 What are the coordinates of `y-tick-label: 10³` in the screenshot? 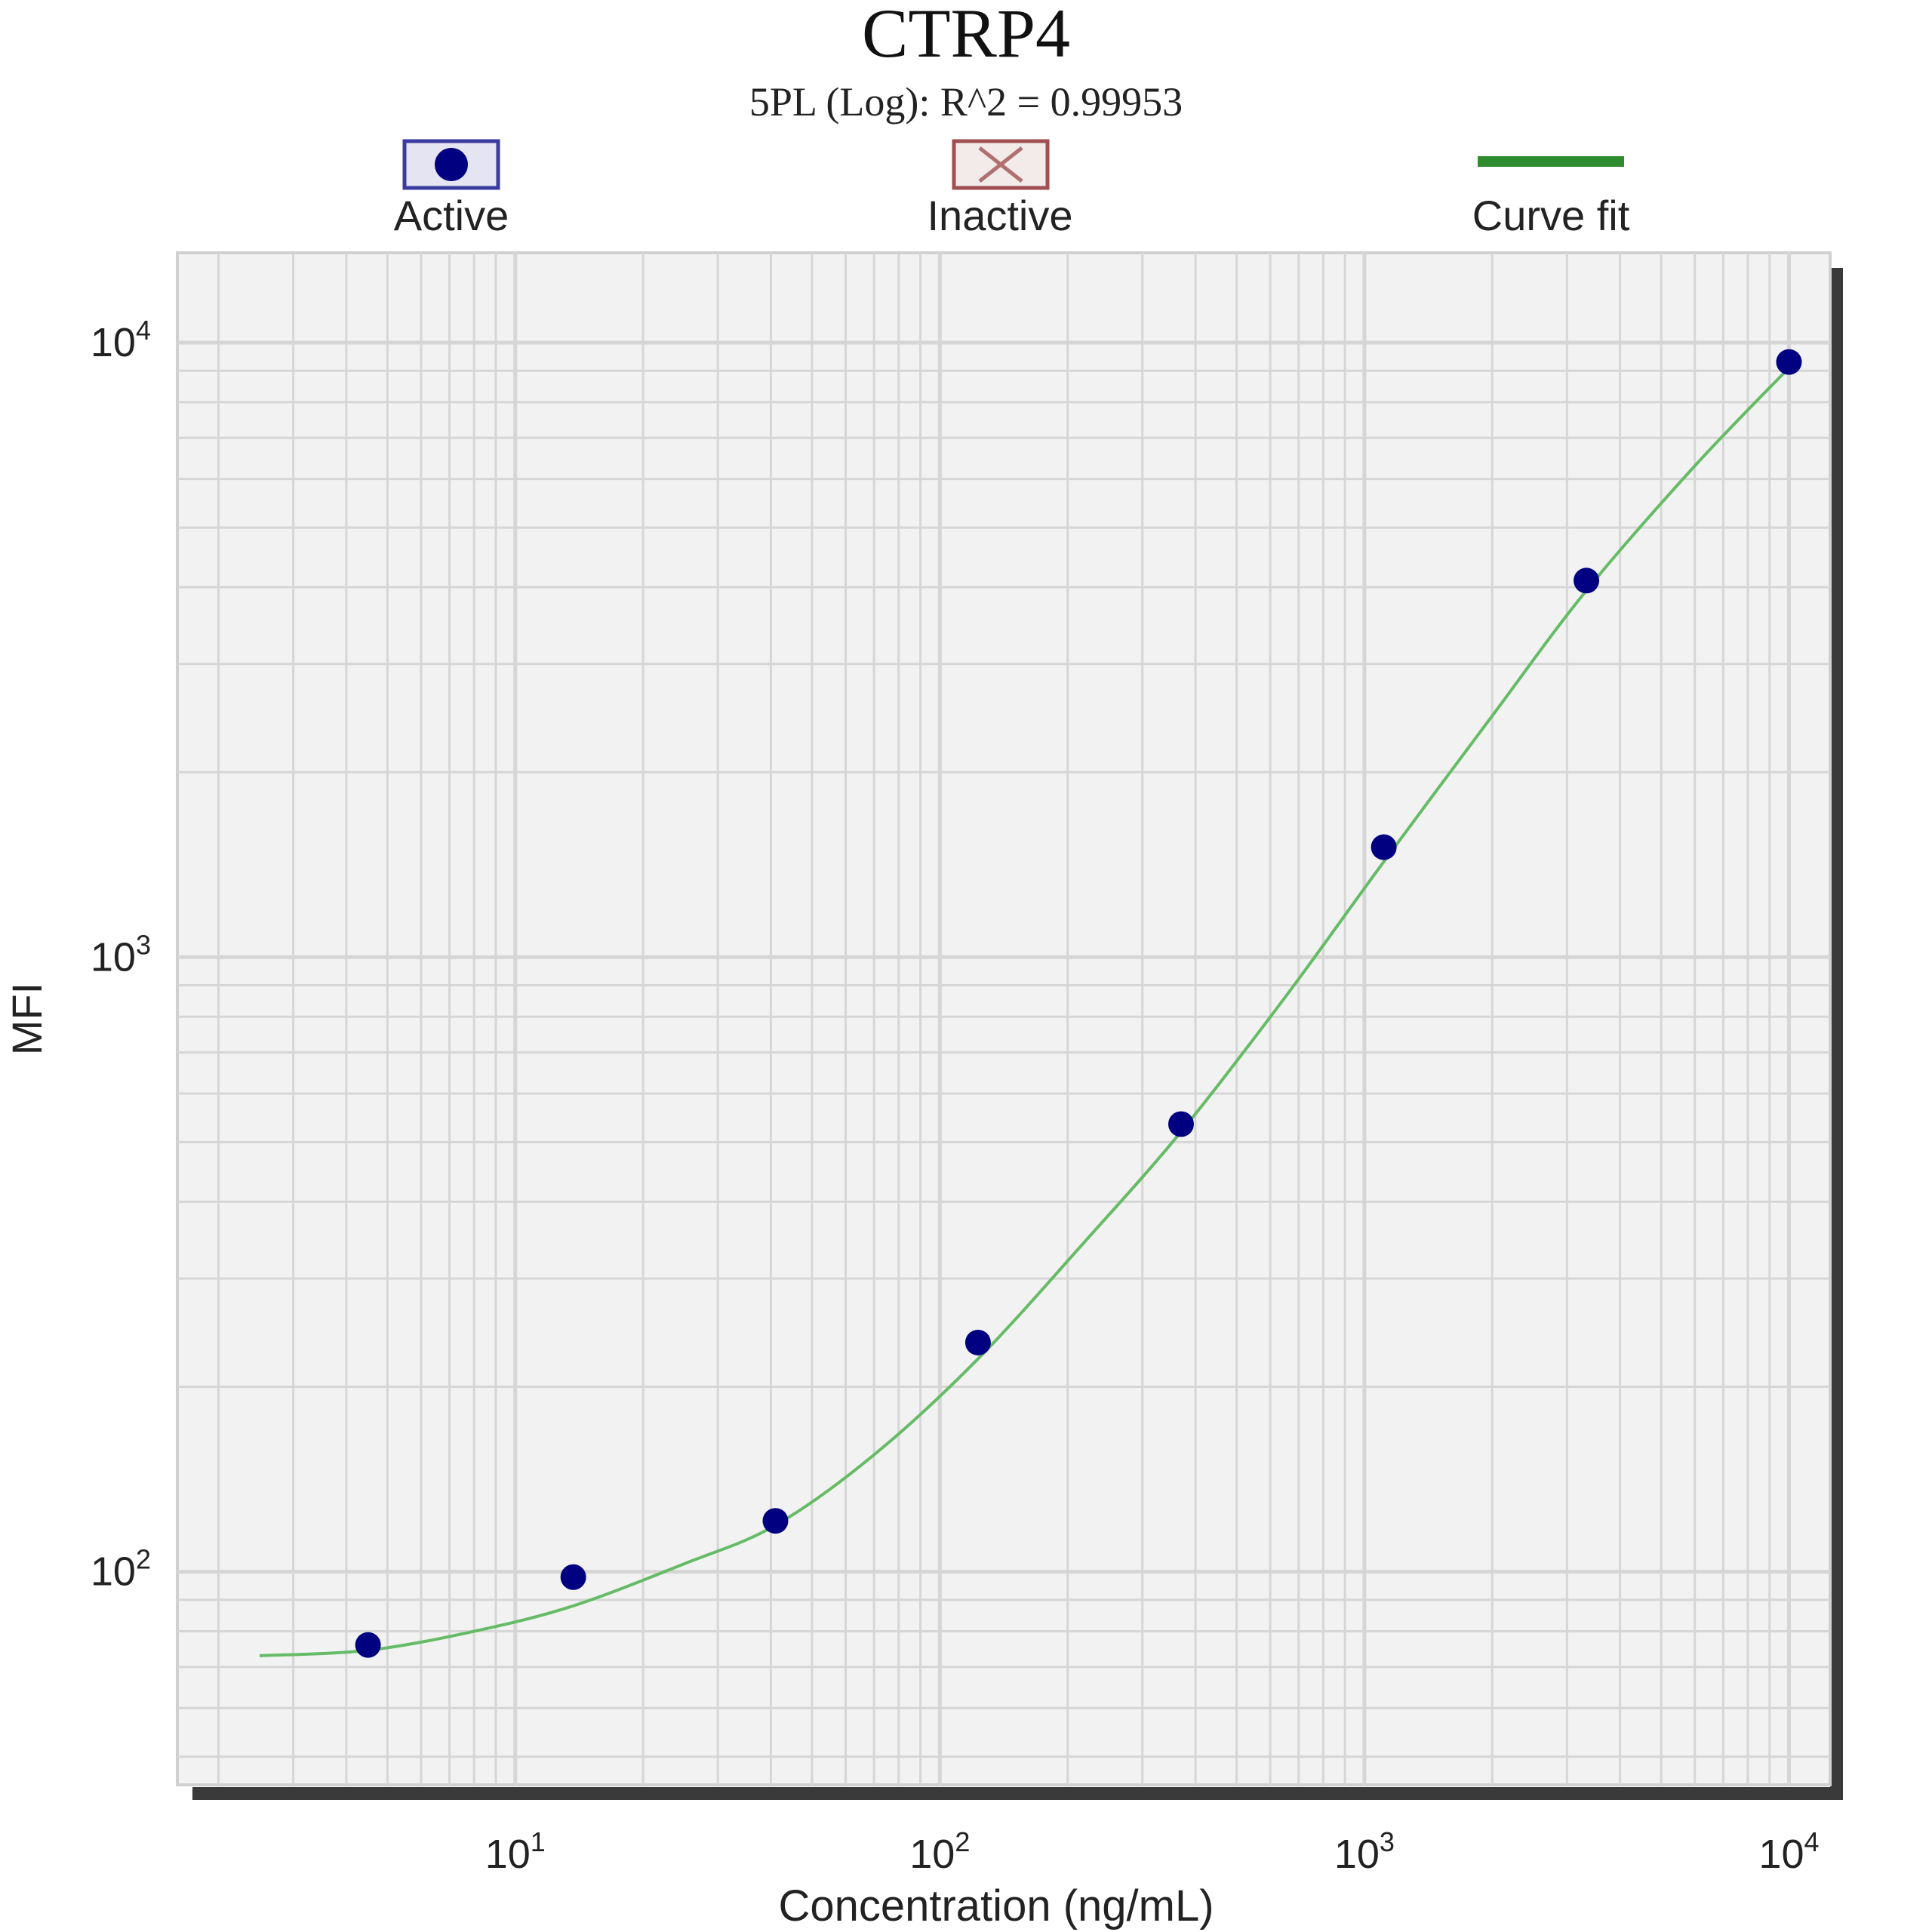 It's located at (121, 954).